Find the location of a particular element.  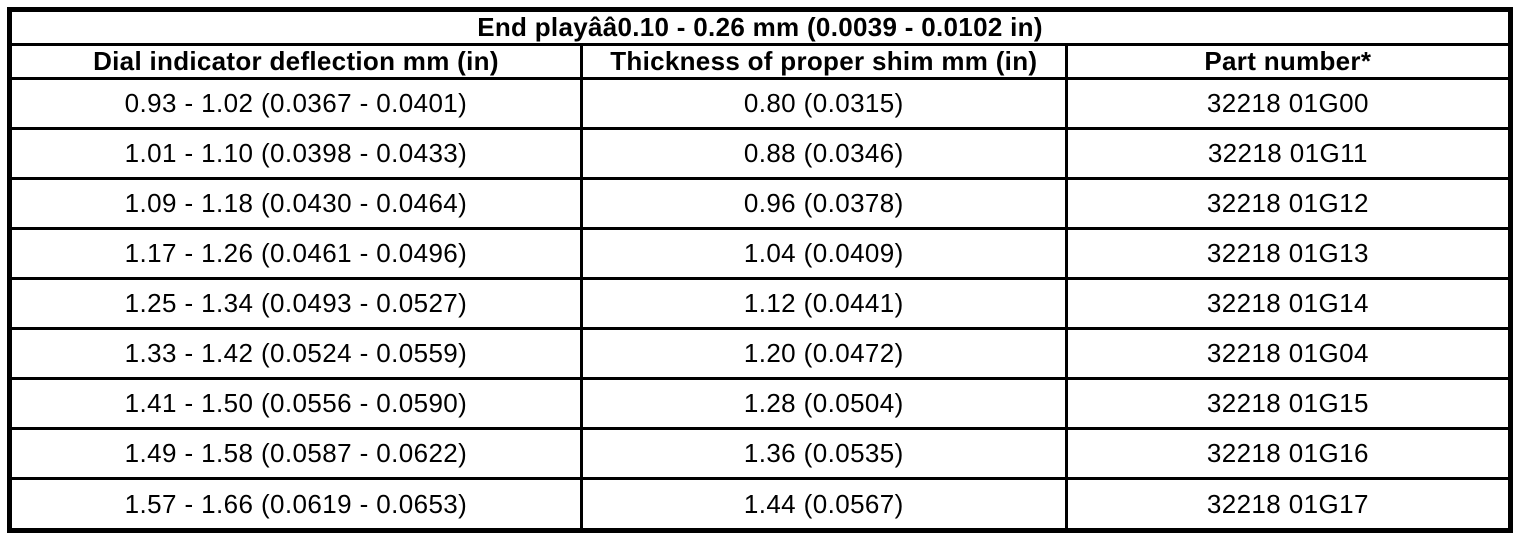

shim-thickness-cell: 1.20 (0.0472) is located at coordinates (823, 354).